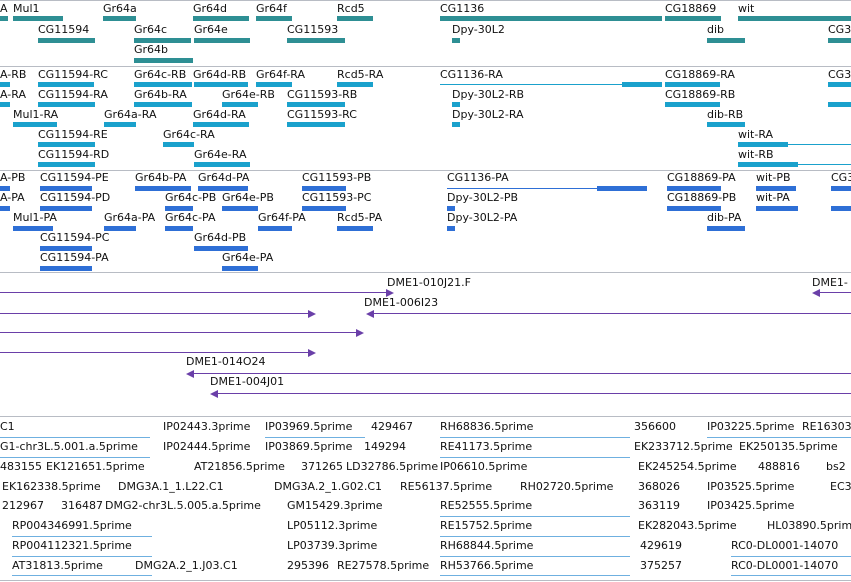 The height and width of the screenshot is (582, 851). Describe the element at coordinates (486, 525) in the screenshot. I see `est-label: RE15752.5prime` at that location.